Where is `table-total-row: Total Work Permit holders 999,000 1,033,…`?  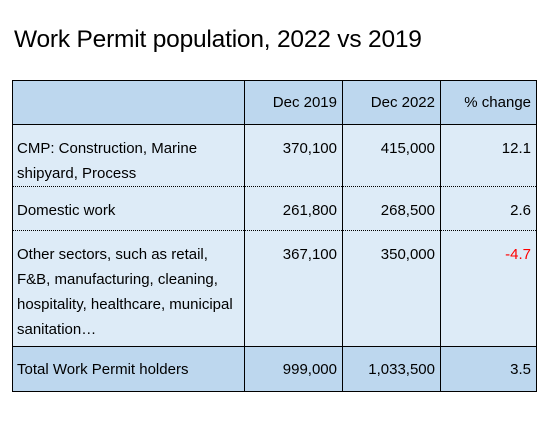
table-total-row: Total Work Permit holders 999,000 1,033,… is located at coordinates (274, 369).